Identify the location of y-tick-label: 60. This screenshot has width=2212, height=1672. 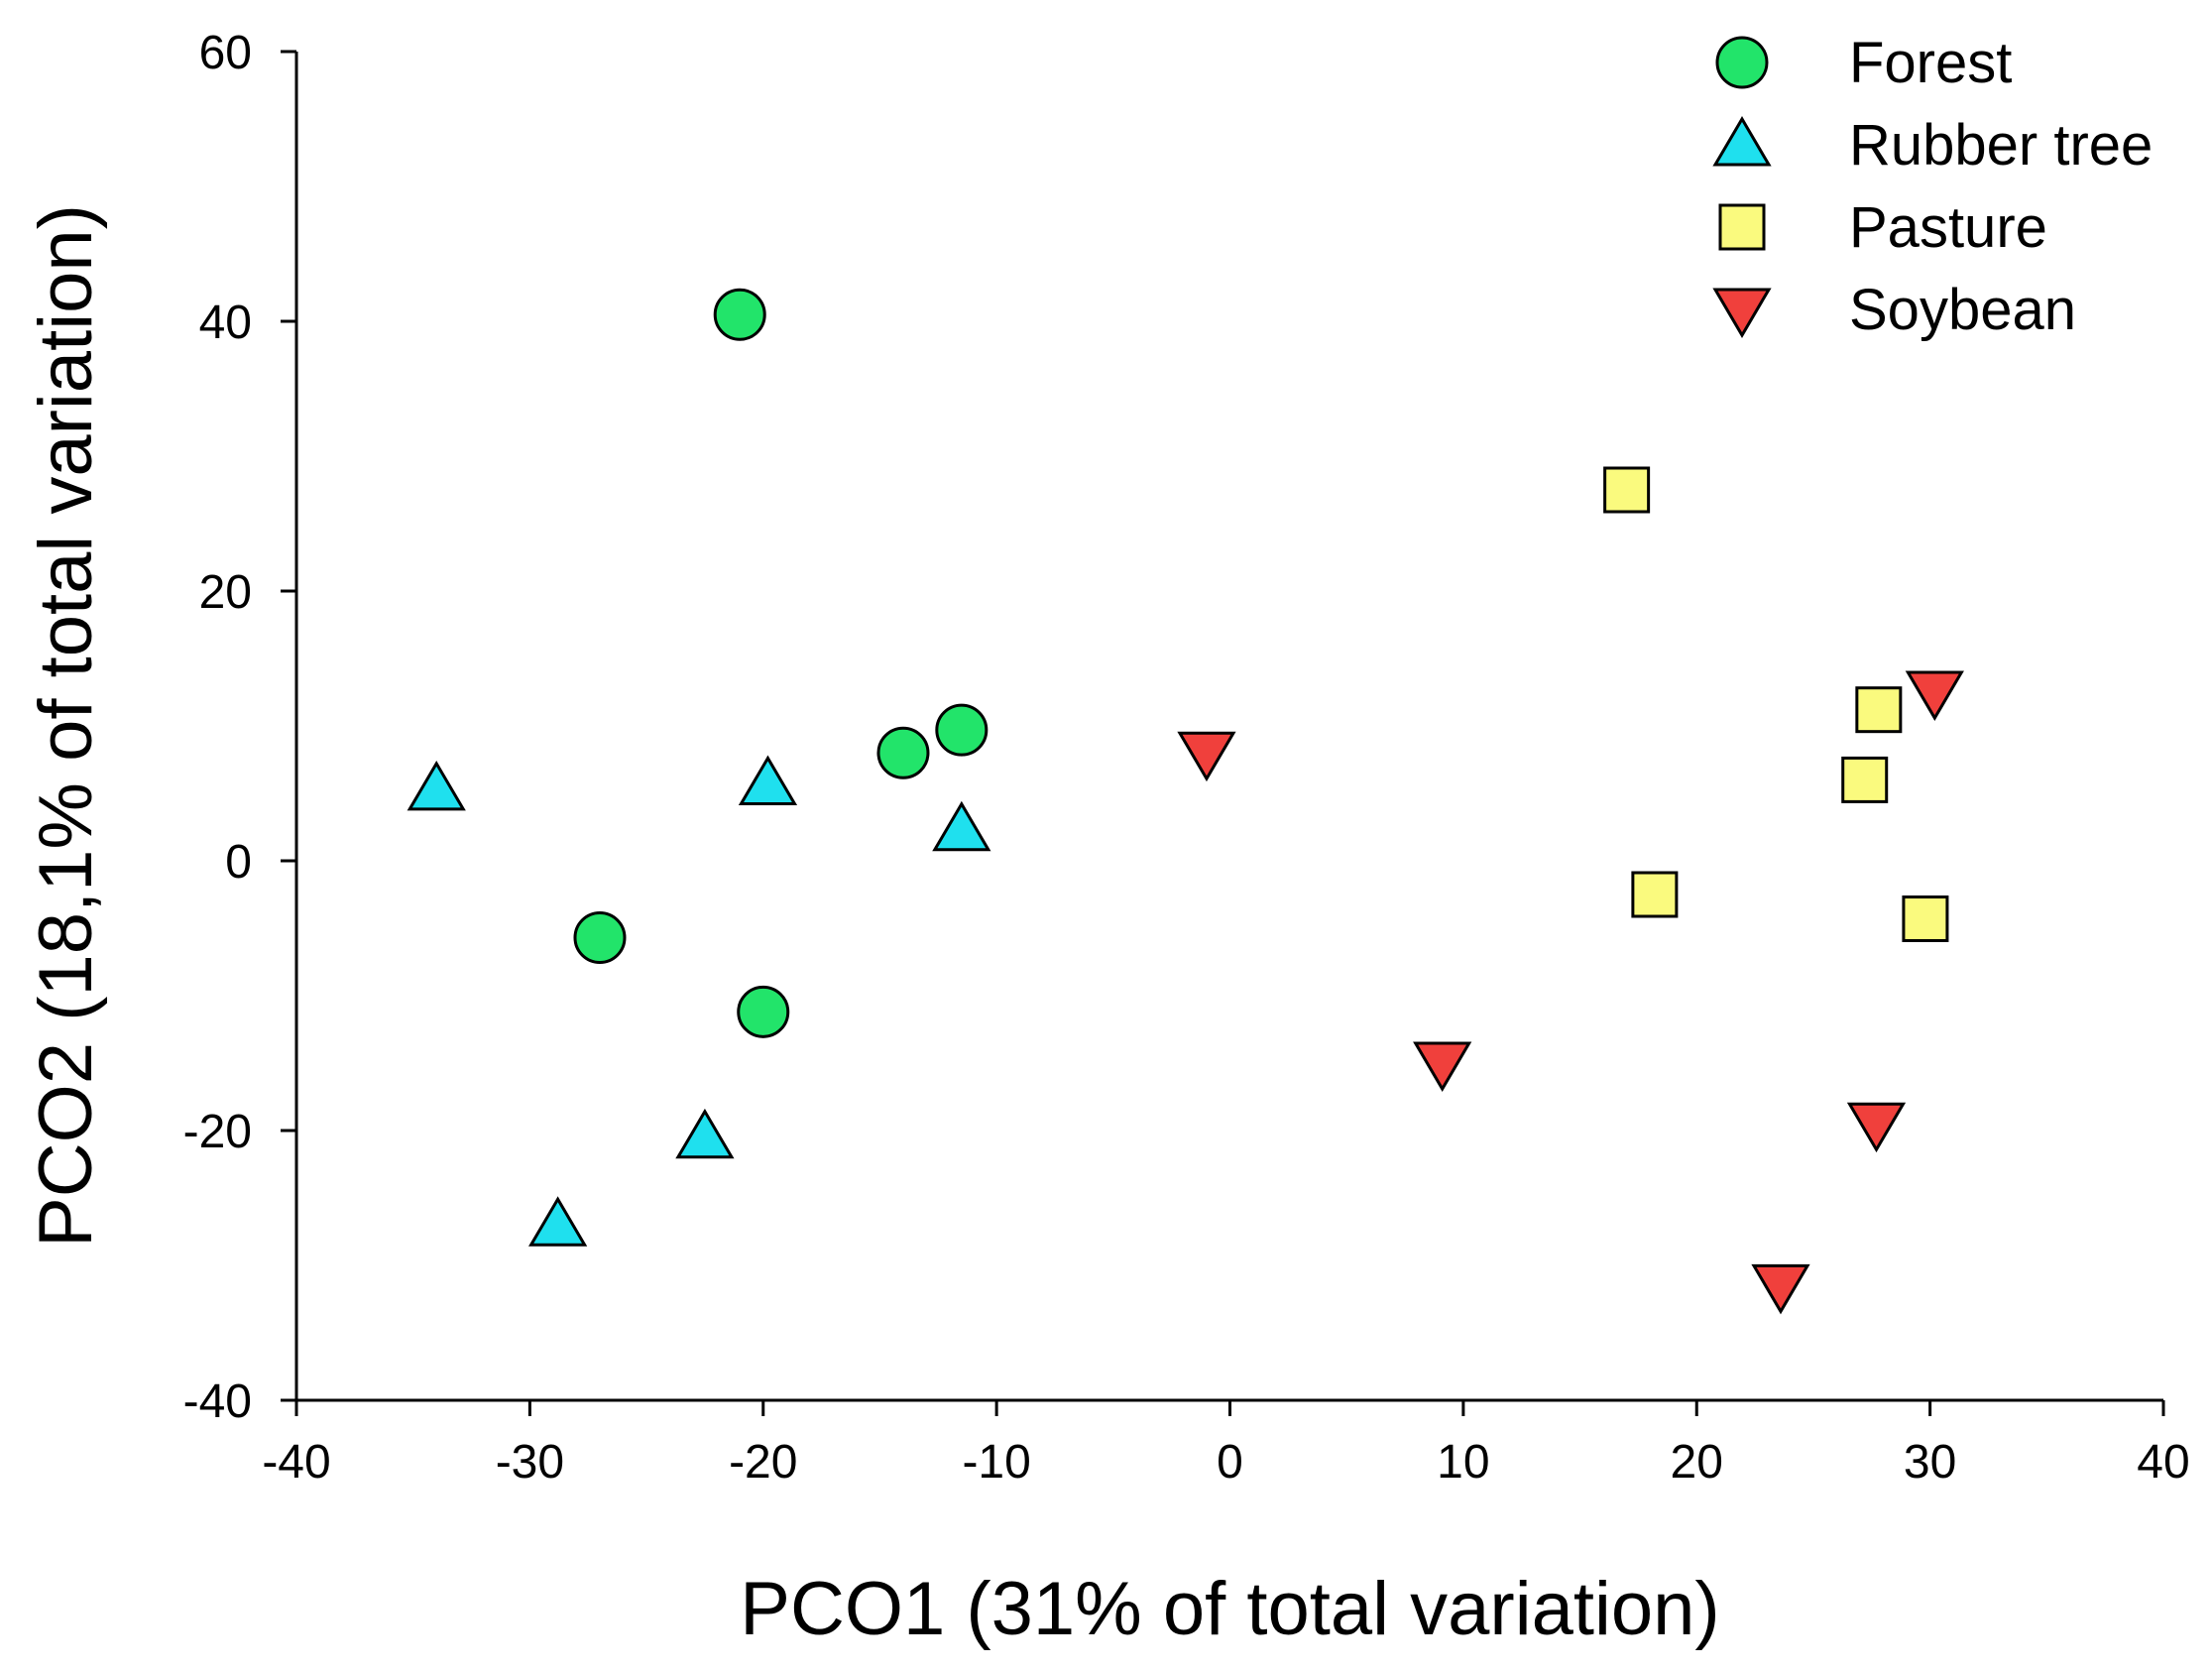
(225, 53).